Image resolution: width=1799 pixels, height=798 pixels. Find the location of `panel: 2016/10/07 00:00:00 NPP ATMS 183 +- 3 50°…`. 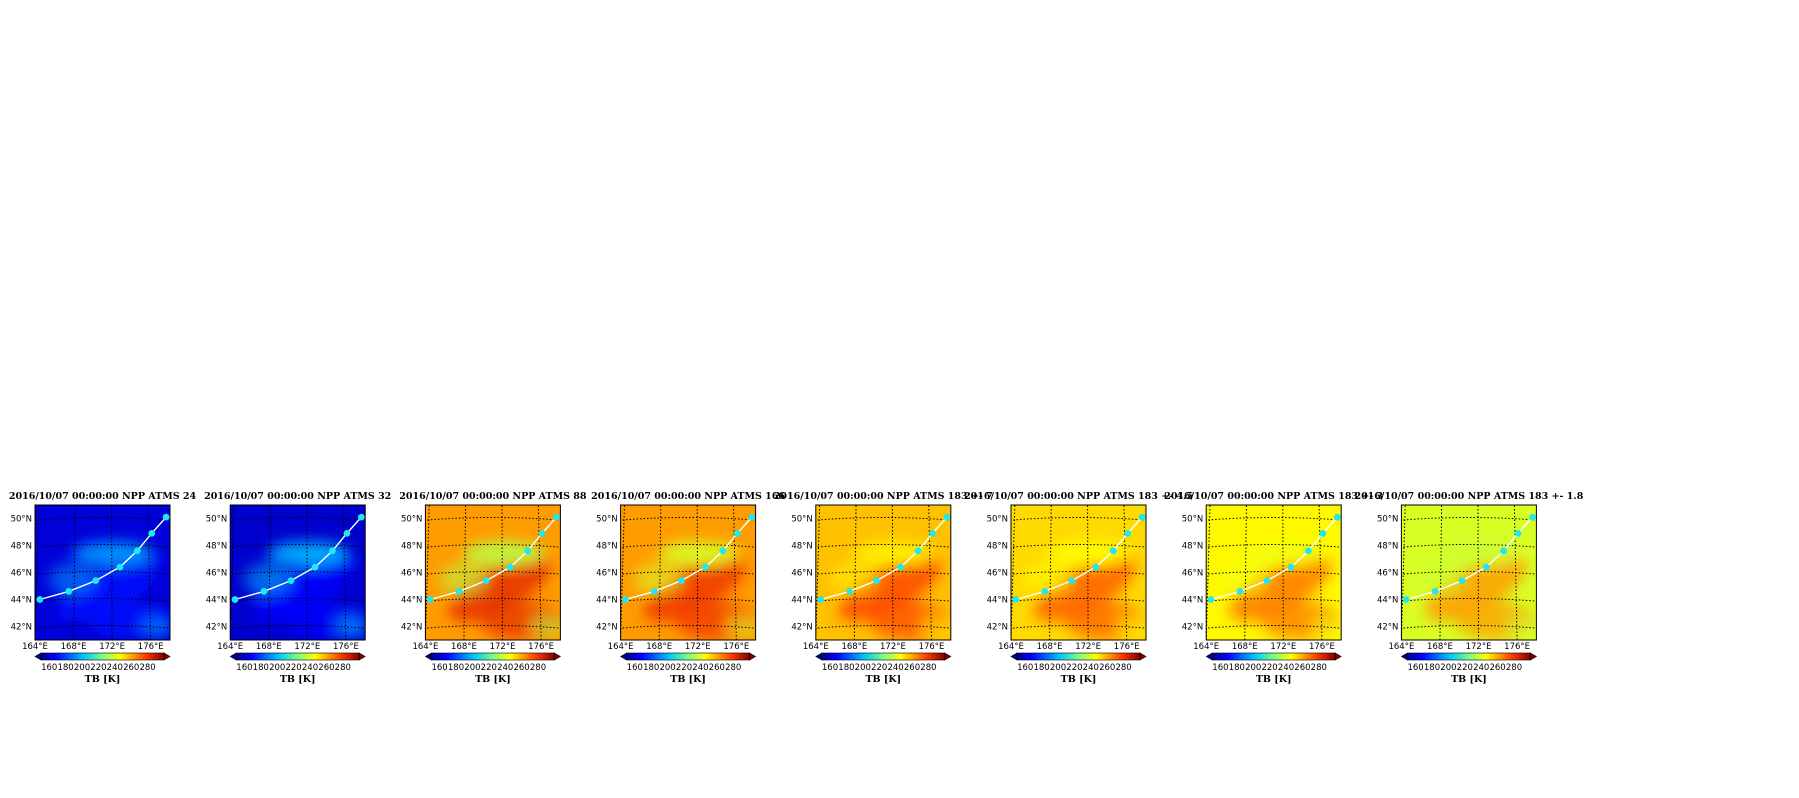

panel: 2016/10/07 00:00:00 NPP ATMS 183 +- 3 50°… is located at coordinates (1273, 588).